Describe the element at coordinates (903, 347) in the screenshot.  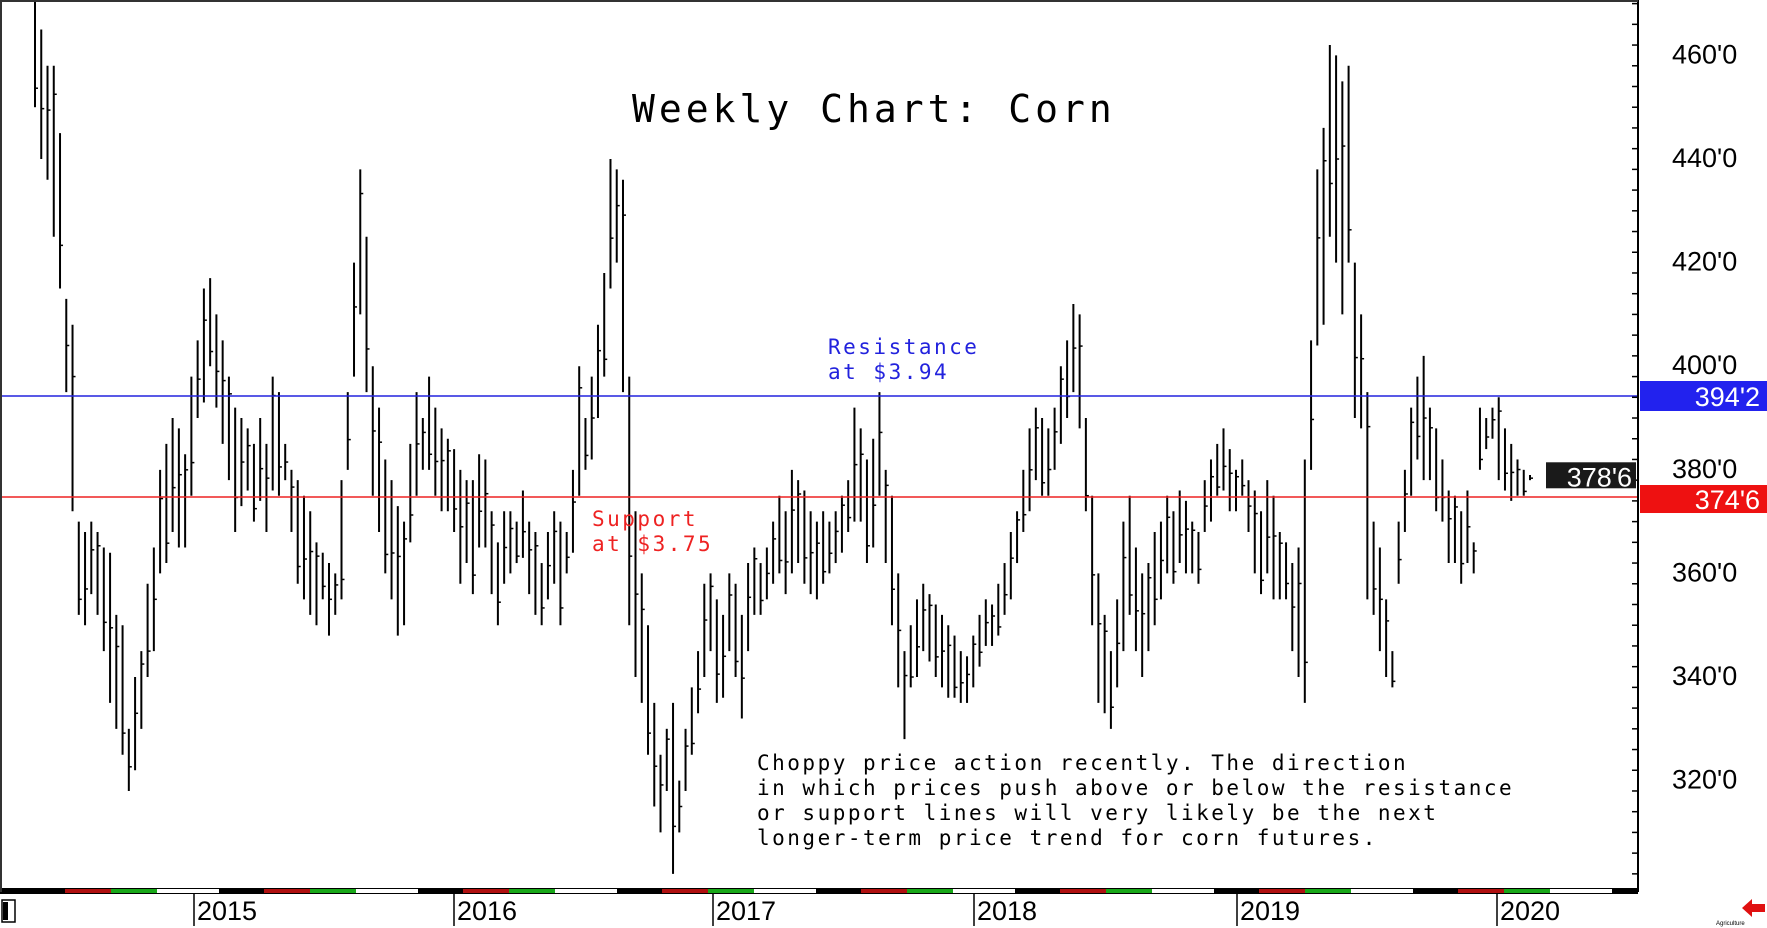
I see `resistance-annotation-line1: Resistance` at that location.